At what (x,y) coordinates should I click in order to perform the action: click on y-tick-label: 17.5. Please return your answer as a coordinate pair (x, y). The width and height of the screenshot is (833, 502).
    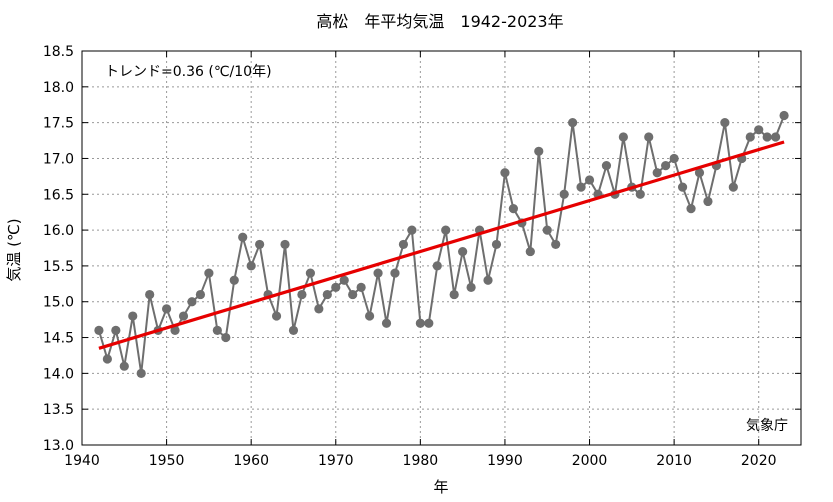
    Looking at the image, I should click on (58, 124).